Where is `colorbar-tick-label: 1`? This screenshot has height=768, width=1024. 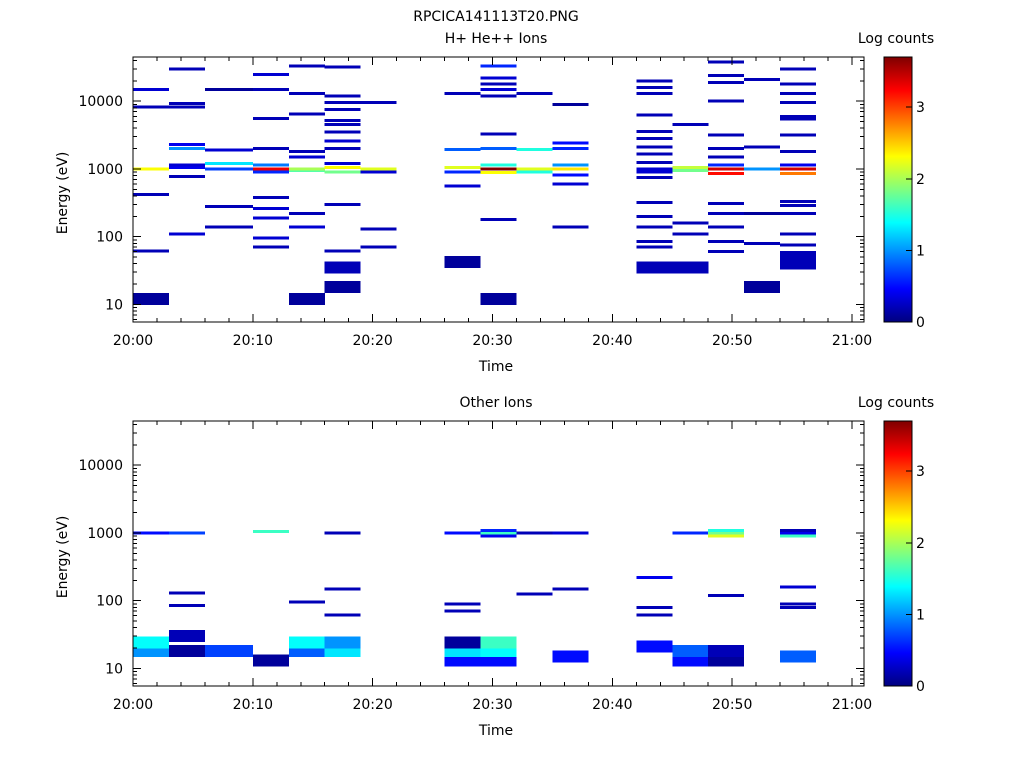 colorbar-tick-label: 1 is located at coordinates (920, 615).